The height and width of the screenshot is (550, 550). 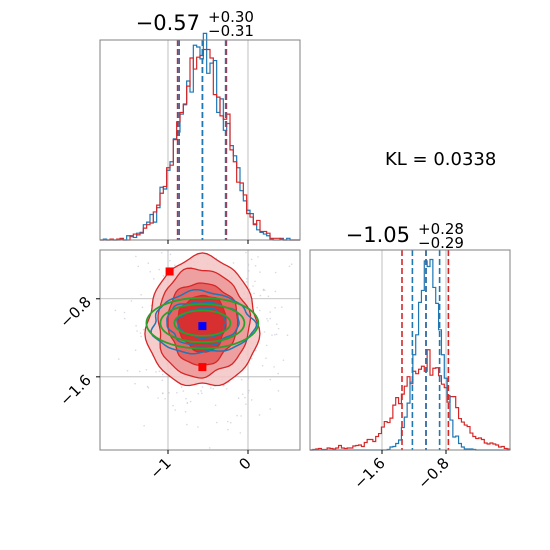 I want to click on panel-title-sub: −0.29, so click(x=441, y=243).